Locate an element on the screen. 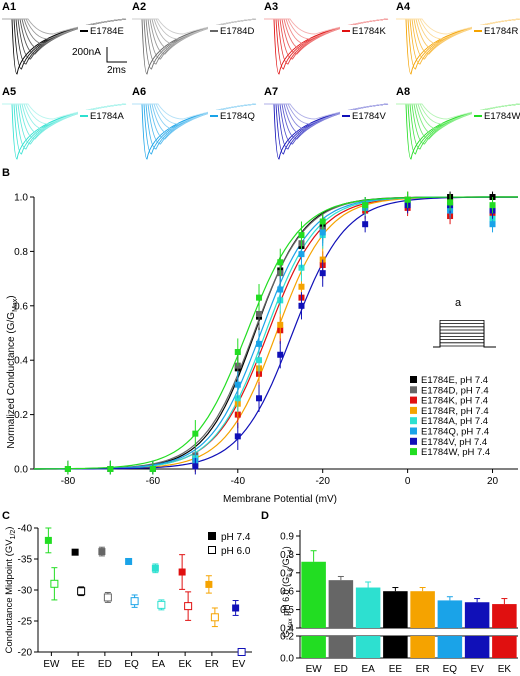 Image resolution: width=520 pixels, height=676 pixels. protocol-label: a is located at coordinates (458, 303).